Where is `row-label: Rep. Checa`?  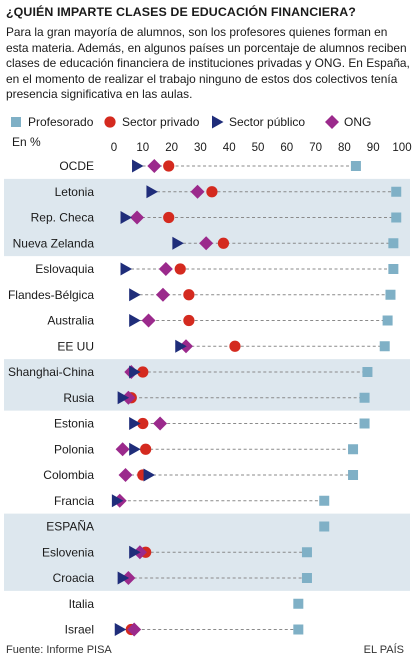 row-label: Rep. Checa is located at coordinates (63, 218).